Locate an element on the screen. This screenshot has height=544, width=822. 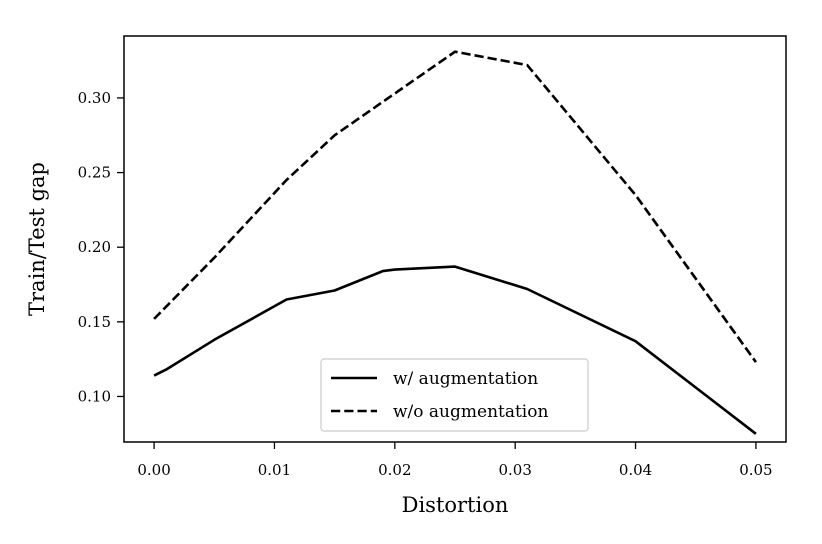
y-tick-label: 0.15 is located at coordinates (94, 322).